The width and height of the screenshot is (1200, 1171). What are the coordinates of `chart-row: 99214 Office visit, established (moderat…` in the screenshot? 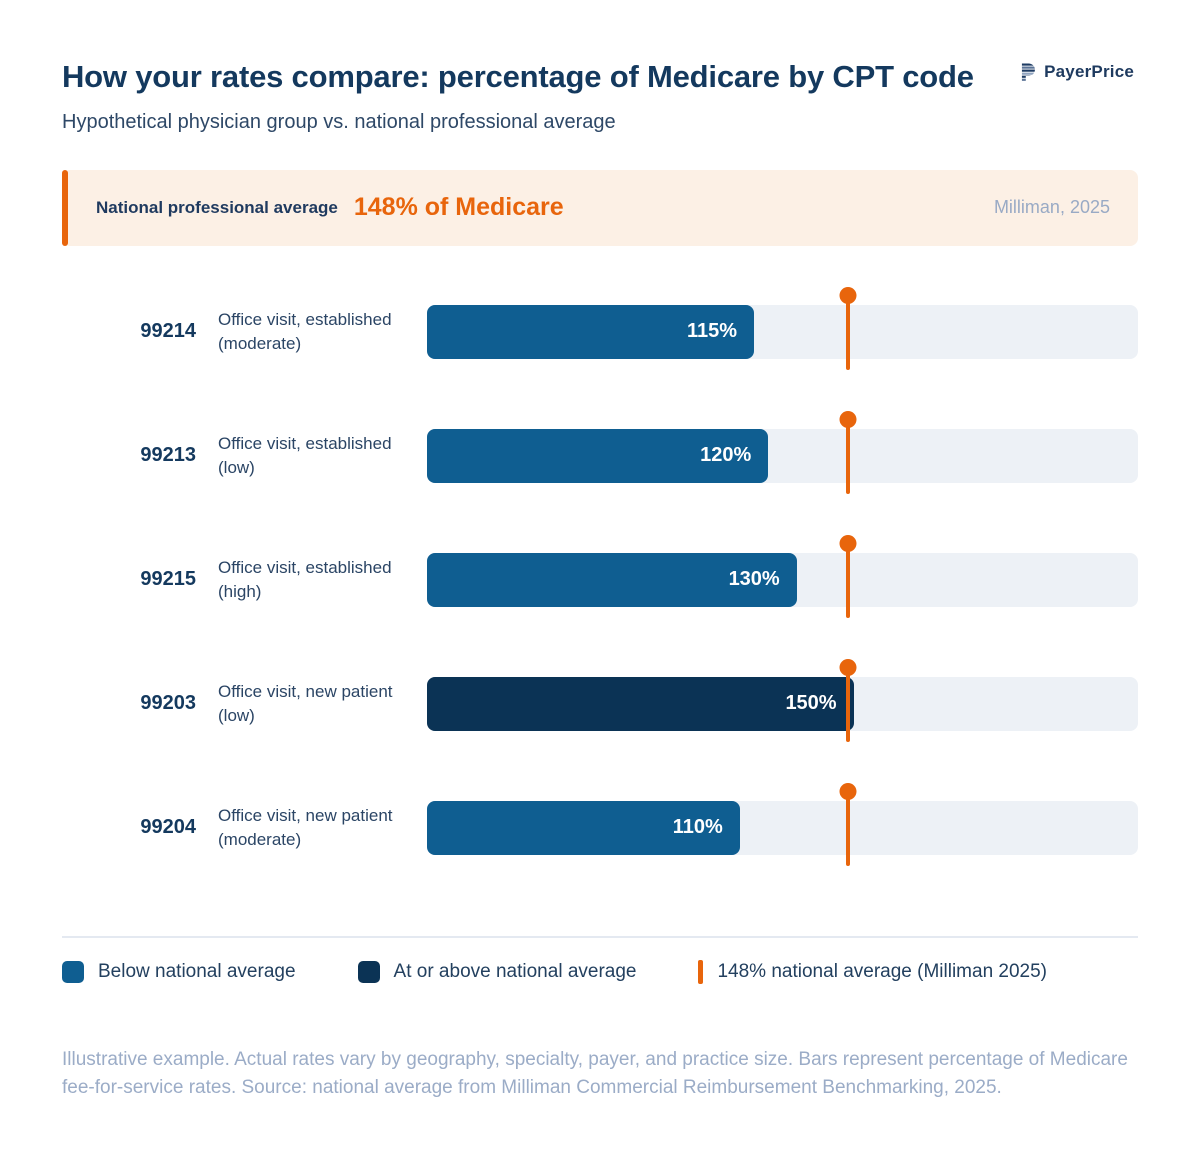 It's located at (600, 332).